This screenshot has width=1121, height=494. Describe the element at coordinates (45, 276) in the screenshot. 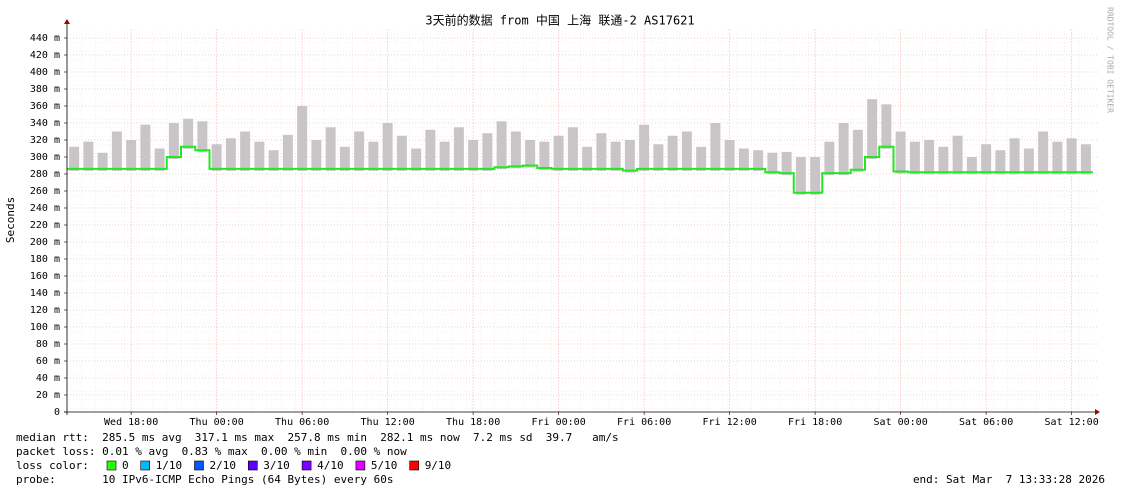

I see `y-tick-label: 160 m` at that location.